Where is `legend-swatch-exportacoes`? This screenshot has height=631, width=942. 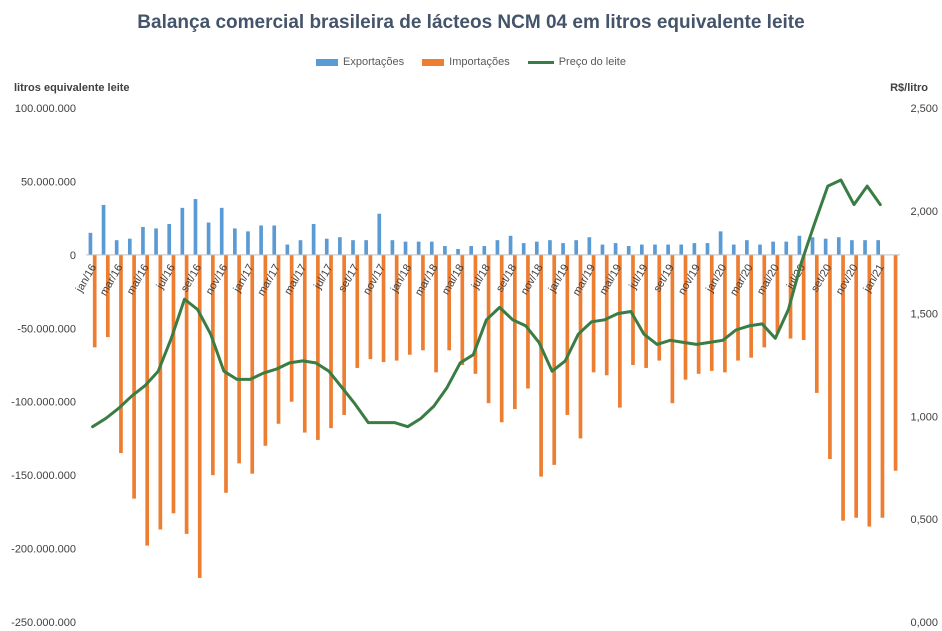 legend-swatch-exportacoes is located at coordinates (327, 62).